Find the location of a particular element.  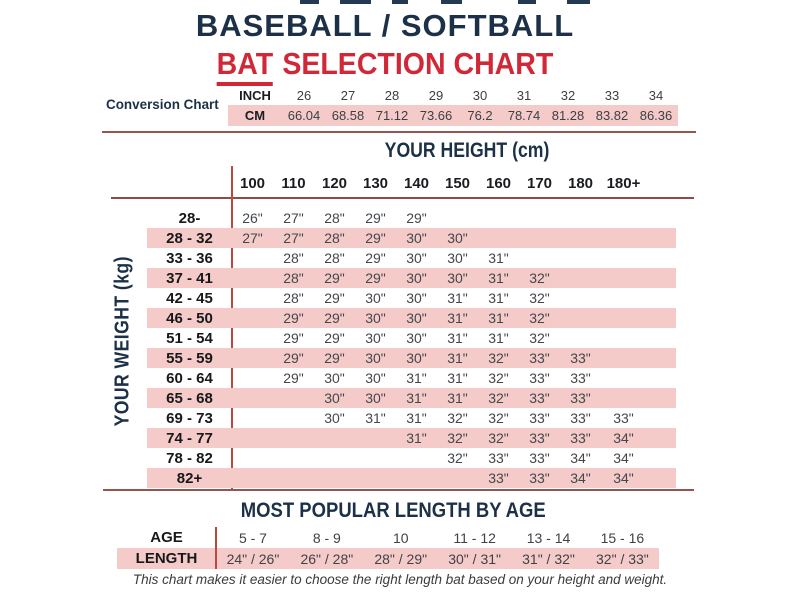

weight-row-label: 82+ is located at coordinates (189, 478).